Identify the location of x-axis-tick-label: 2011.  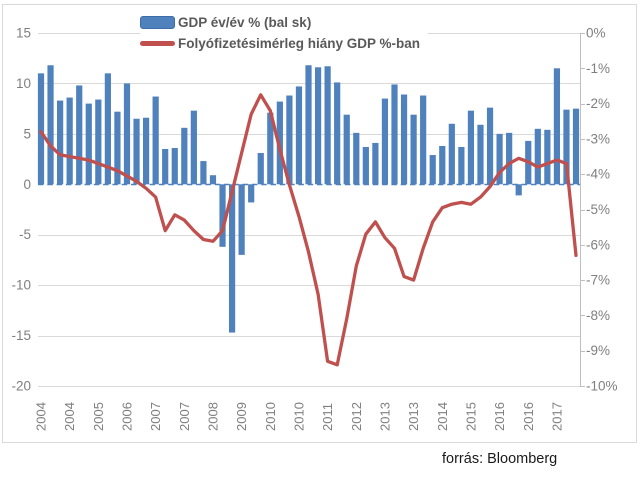
(327, 417).